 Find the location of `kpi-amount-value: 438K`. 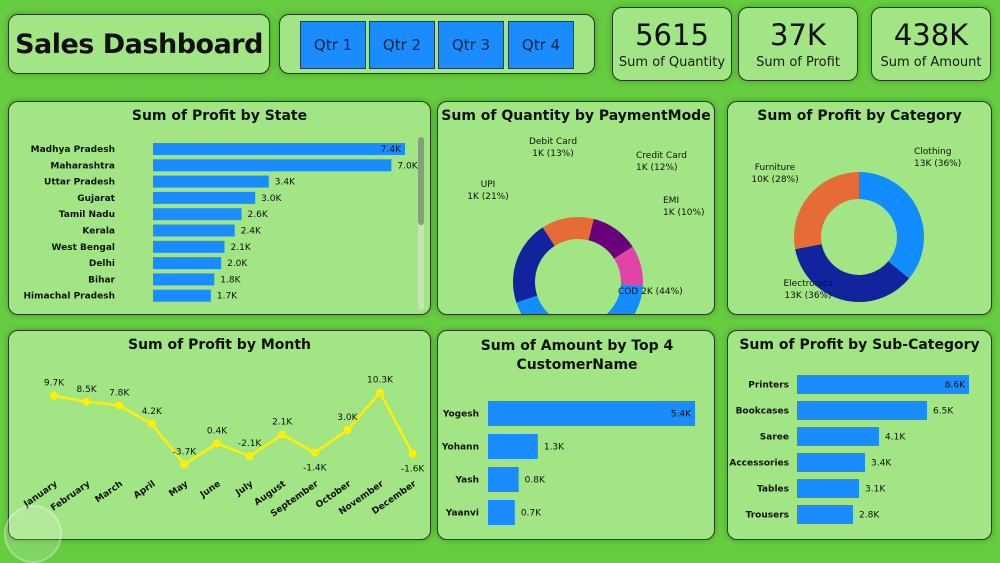

kpi-amount-value: 438K is located at coordinates (931, 34).